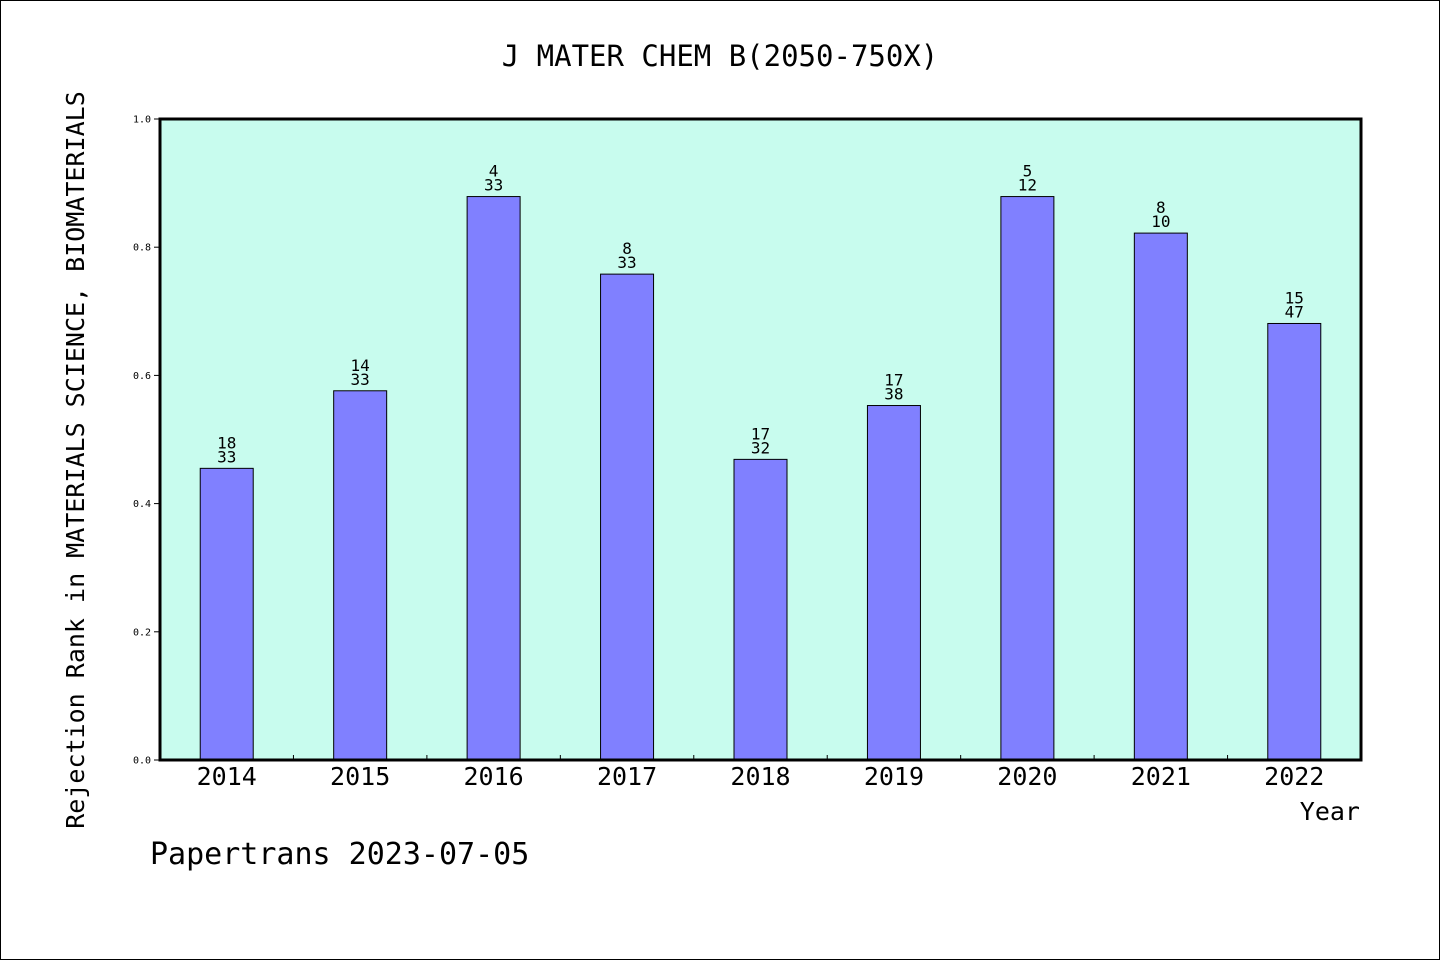 This screenshot has width=1440, height=960. Describe the element at coordinates (760, 447) in the screenshot. I see `bar-total-label: 32` at that location.